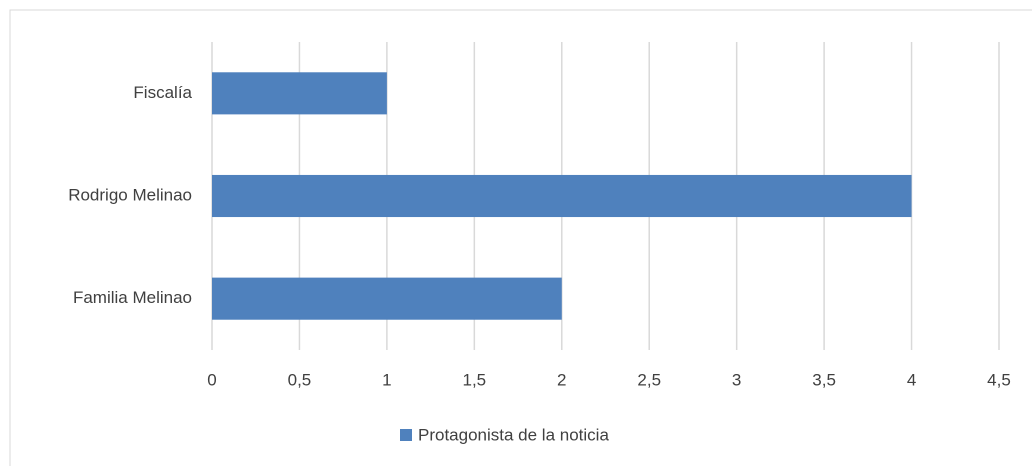  I want to click on y-tick-label: Familia Melinao, so click(132, 297).